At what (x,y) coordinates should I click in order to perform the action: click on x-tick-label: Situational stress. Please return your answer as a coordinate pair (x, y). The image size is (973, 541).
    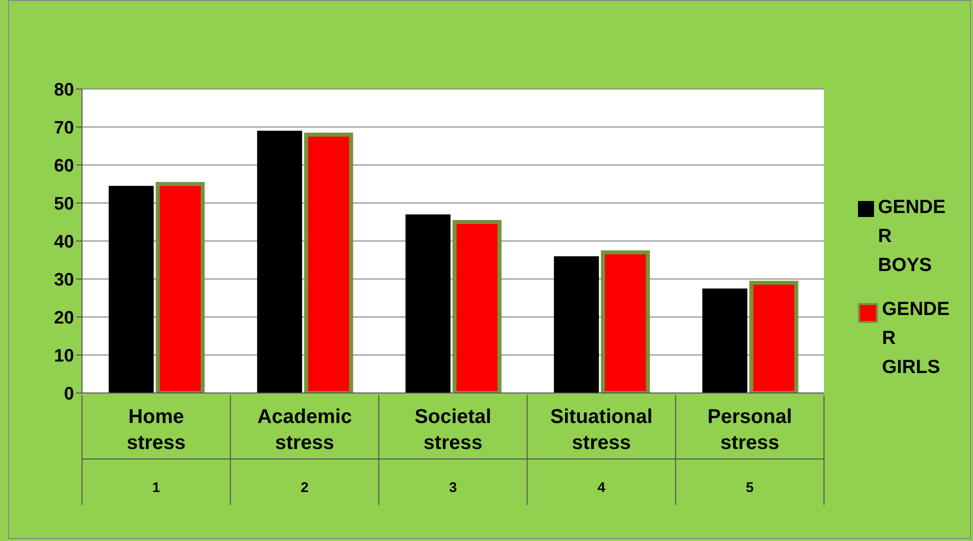
    Looking at the image, I should click on (601, 430).